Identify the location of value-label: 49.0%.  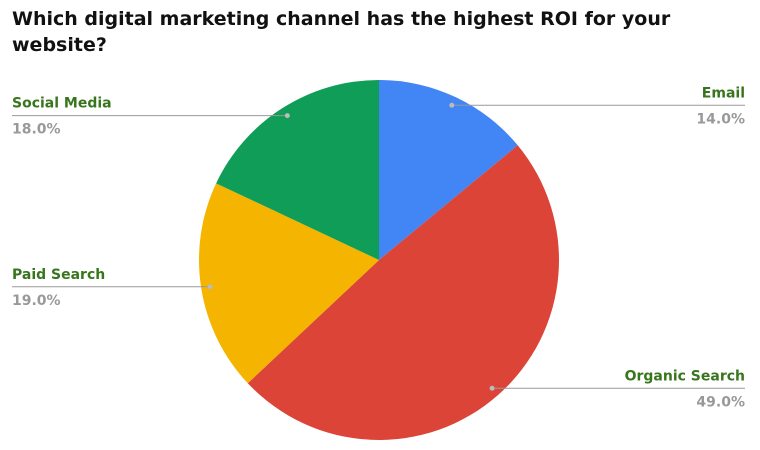
(720, 402).